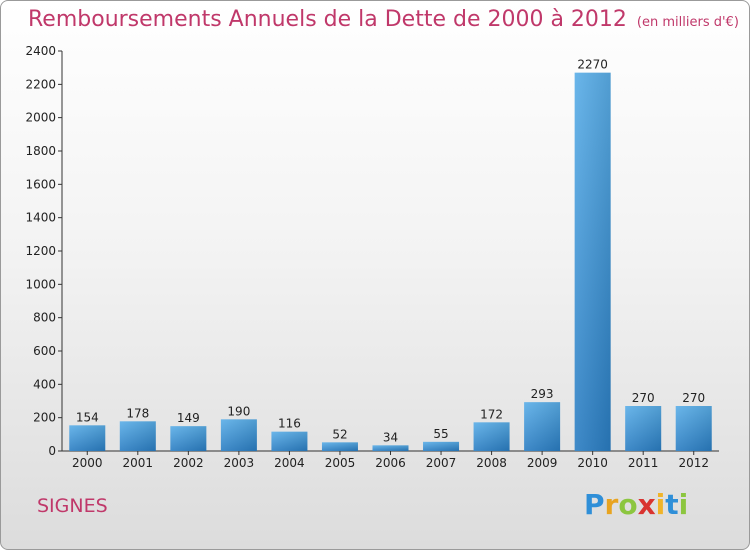 The height and width of the screenshot is (550, 750). What do you see at coordinates (87, 417) in the screenshot?
I see `data-label: 154` at bounding box center [87, 417].